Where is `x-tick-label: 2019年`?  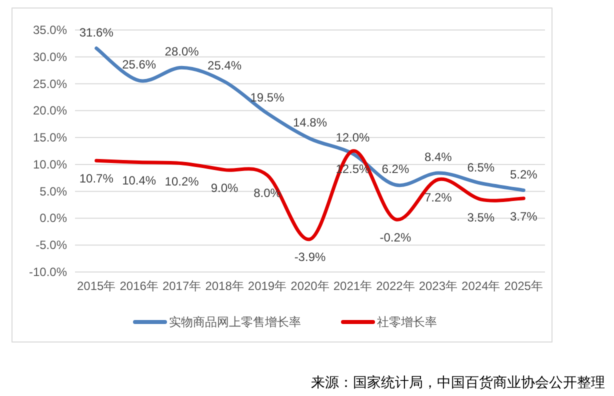
x-tick-label: 2019年 is located at coordinates (267, 286).